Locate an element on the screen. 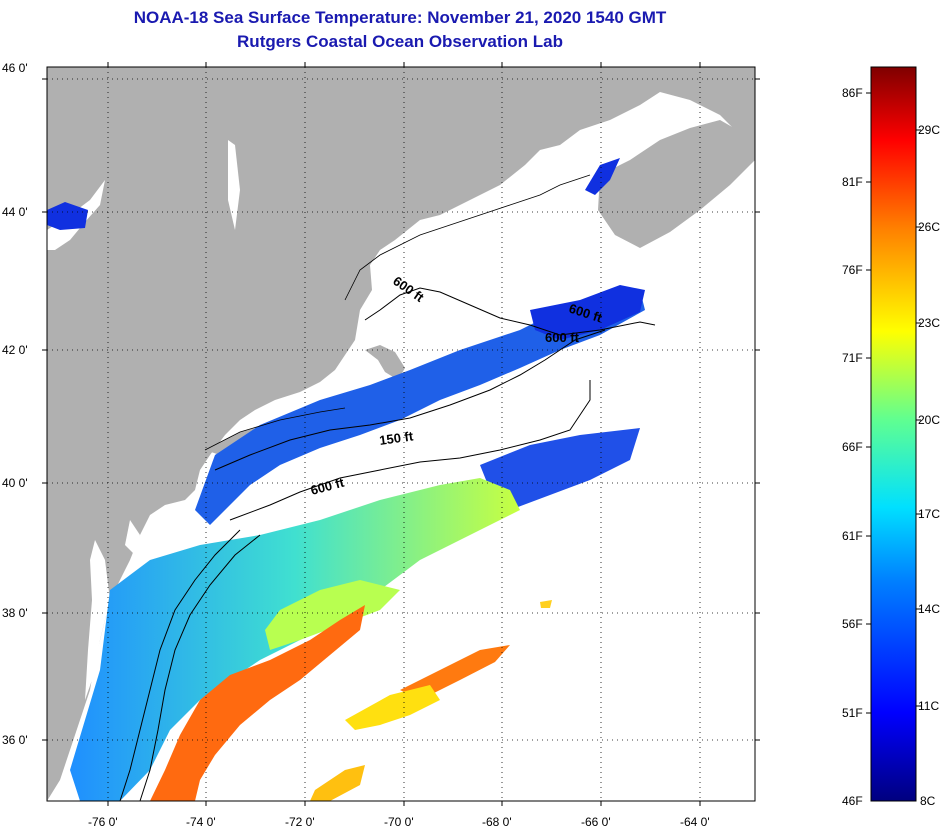 This screenshot has width=944, height=832. sst-blue-gulf is located at coordinates (587, 312).